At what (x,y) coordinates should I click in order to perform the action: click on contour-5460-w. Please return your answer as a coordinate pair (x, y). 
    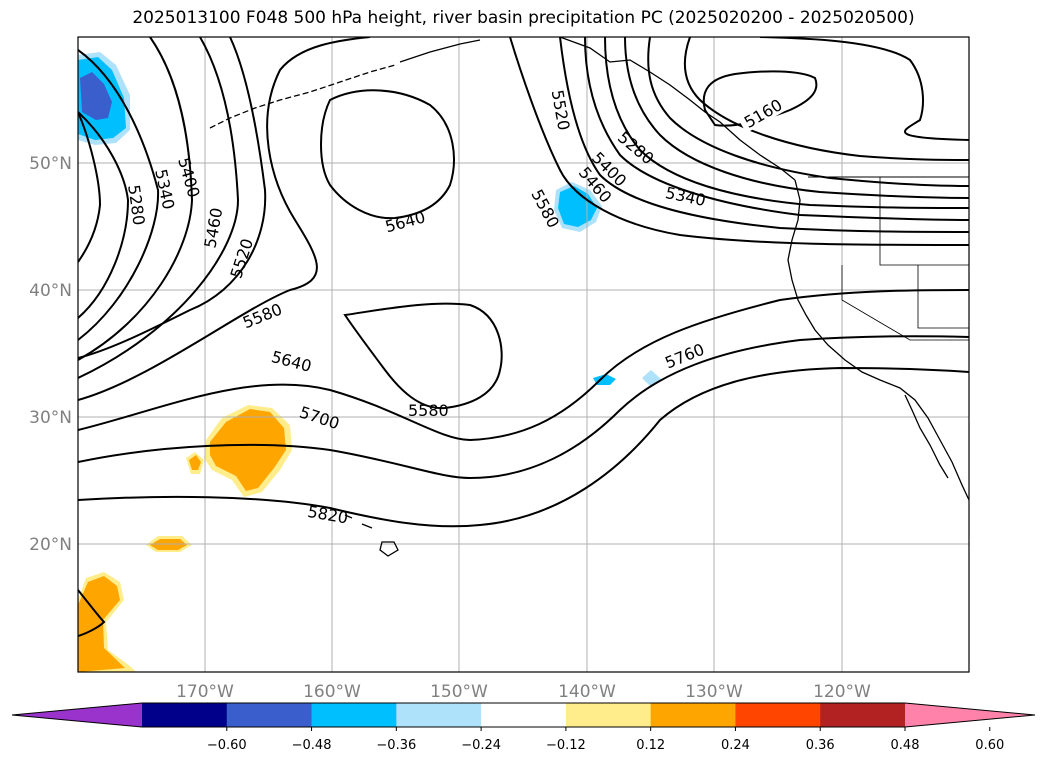
    Looking at the image, I should click on (136, 199).